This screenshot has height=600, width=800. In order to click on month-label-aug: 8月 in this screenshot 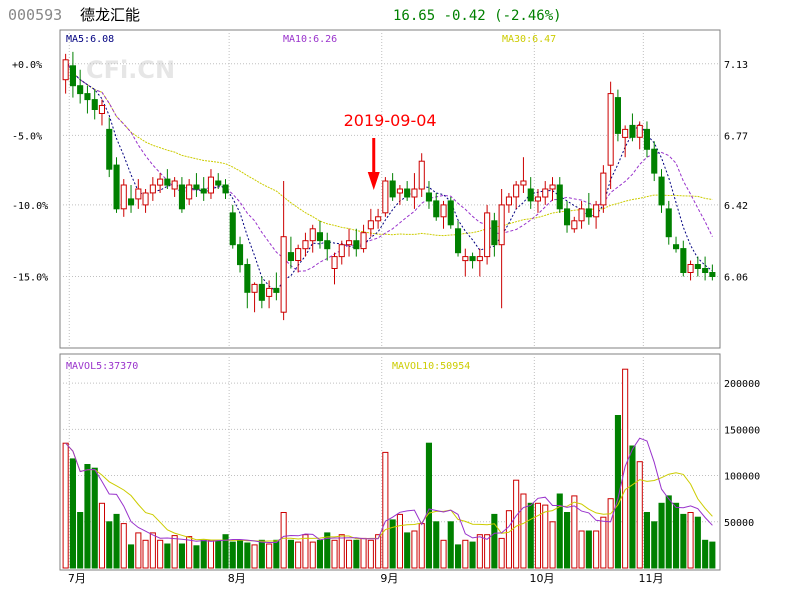, I will do `click(237, 578)`.